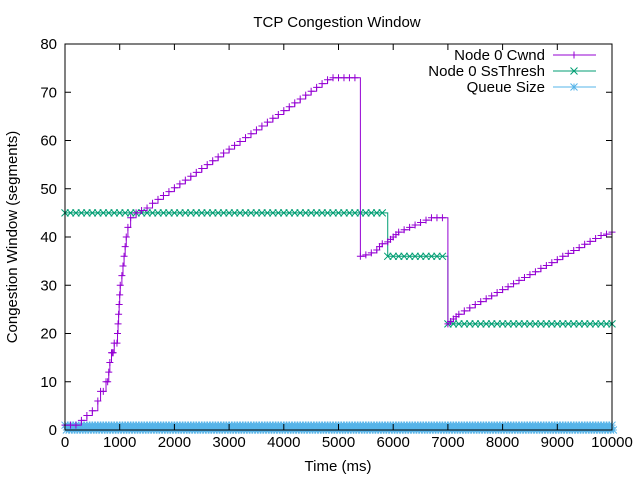 The image size is (640, 480). What do you see at coordinates (339, 427) in the screenshot?
I see `series-queue-size` at bounding box center [339, 427].